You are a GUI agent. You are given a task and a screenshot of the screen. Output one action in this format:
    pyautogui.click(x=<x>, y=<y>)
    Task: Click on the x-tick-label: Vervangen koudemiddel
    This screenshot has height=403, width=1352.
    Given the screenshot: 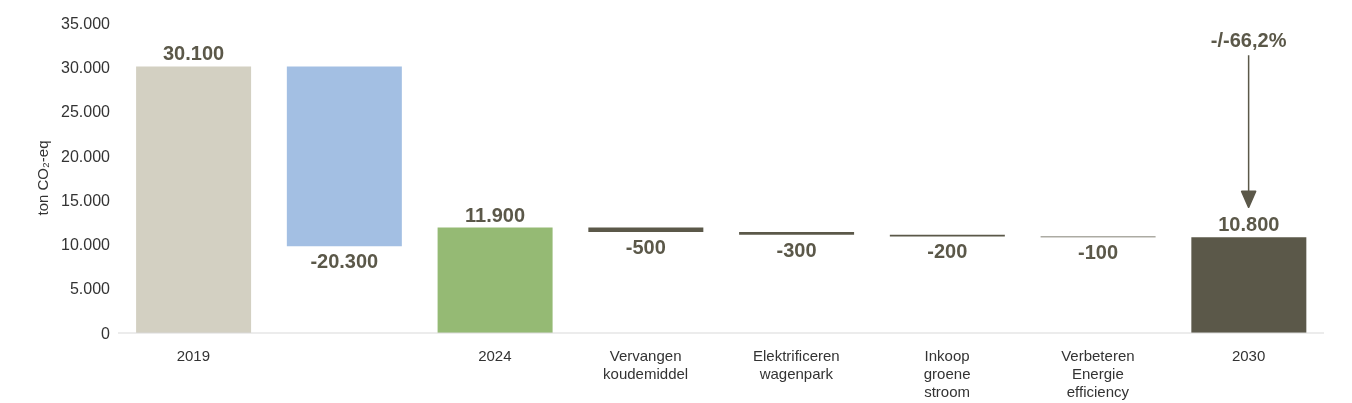 What is the action you would take?
    pyautogui.click(x=646, y=364)
    